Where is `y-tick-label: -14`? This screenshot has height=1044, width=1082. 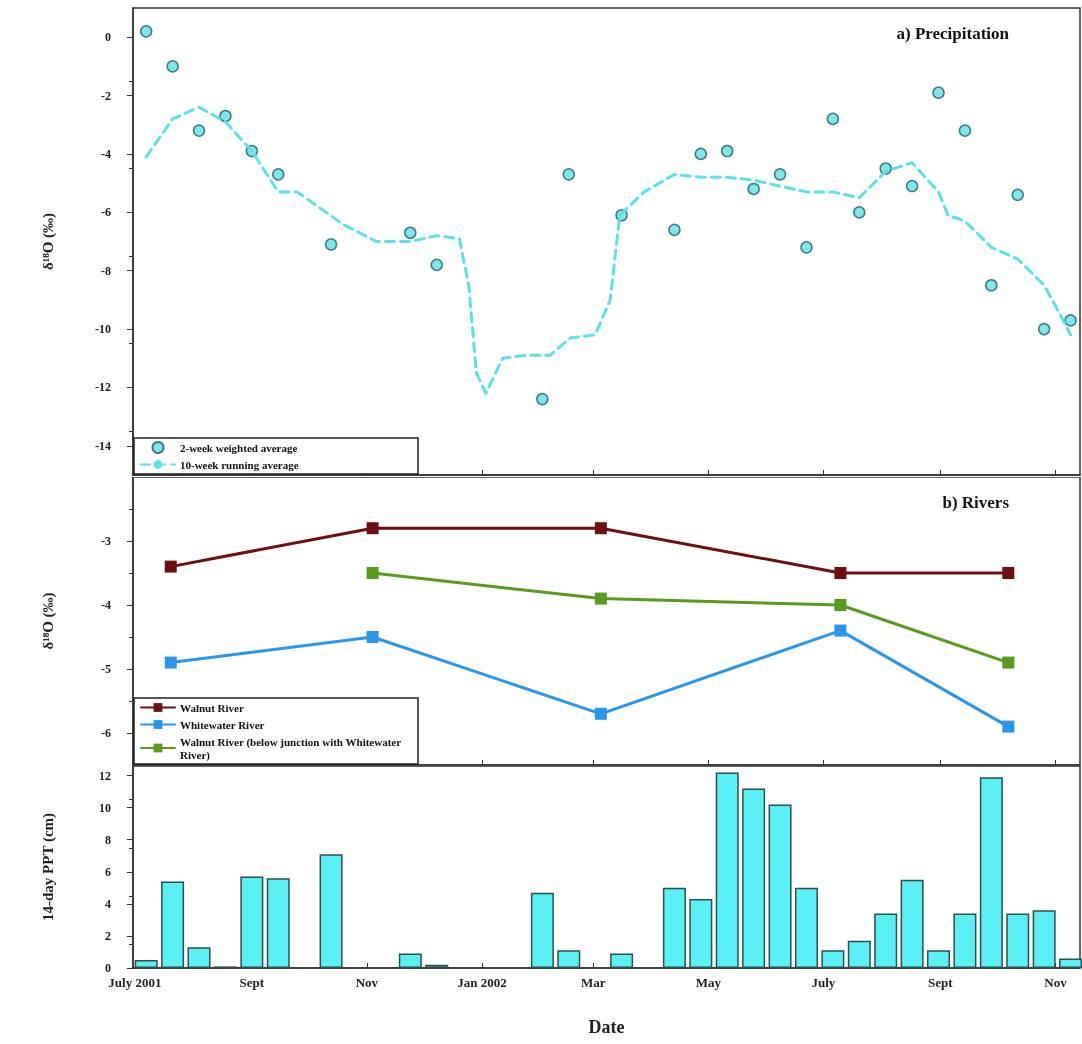
y-tick-label: -14 is located at coordinates (103, 445).